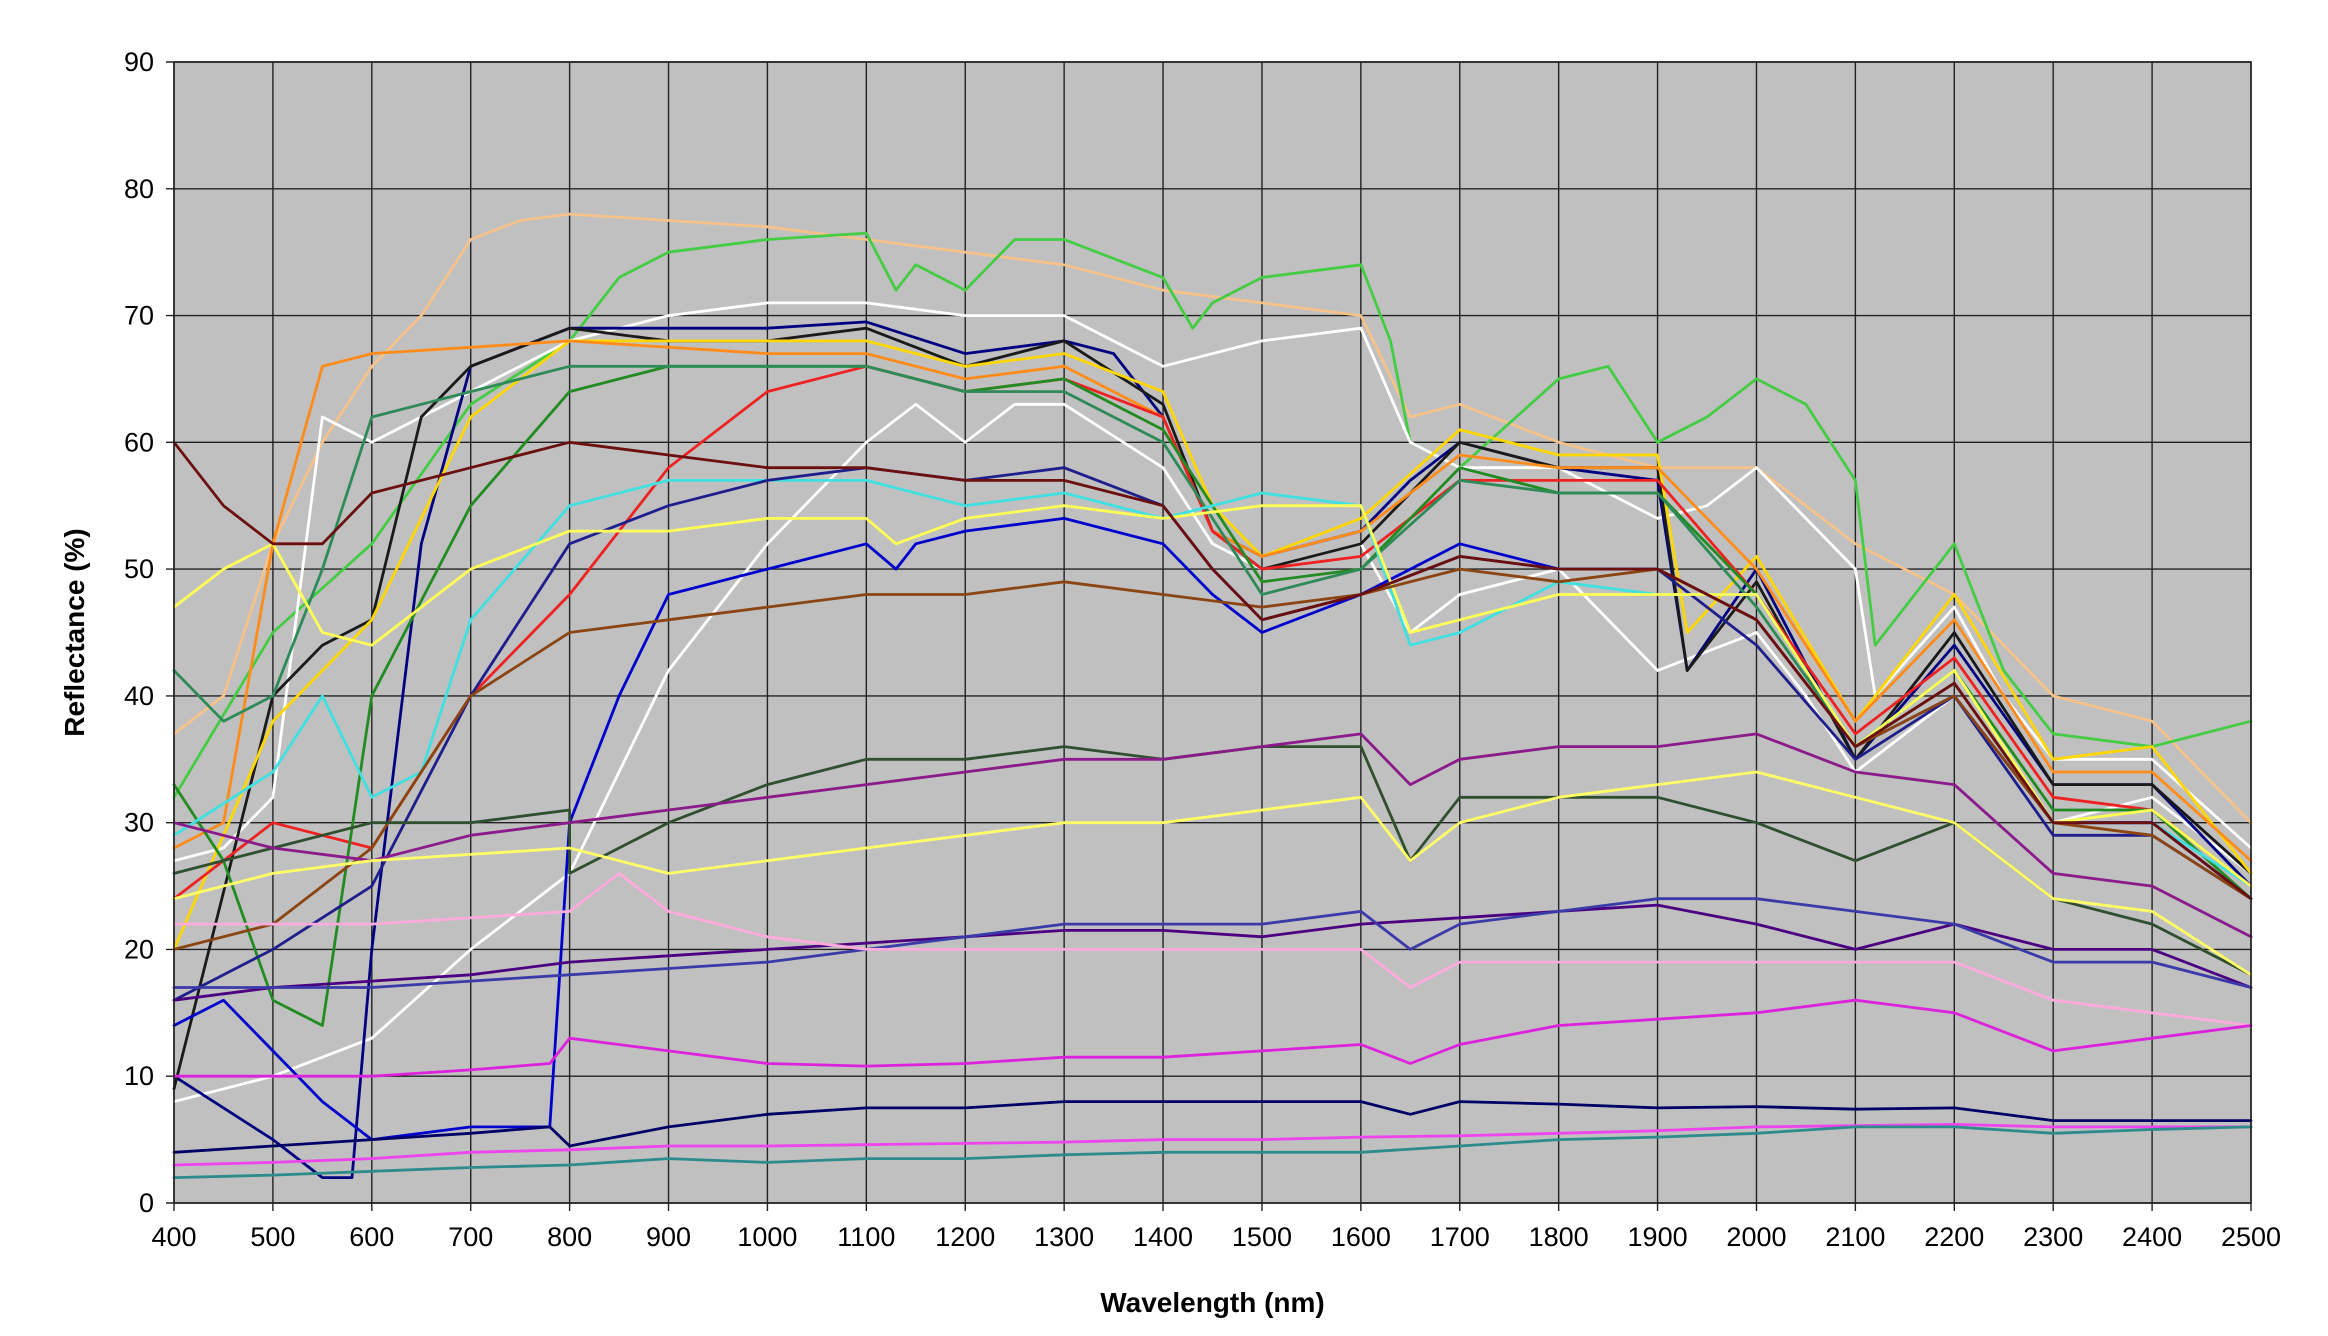 This screenshot has width=2328, height=1336. Describe the element at coordinates (2251, 1237) in the screenshot. I see `x-tick-label: 2500` at that location.